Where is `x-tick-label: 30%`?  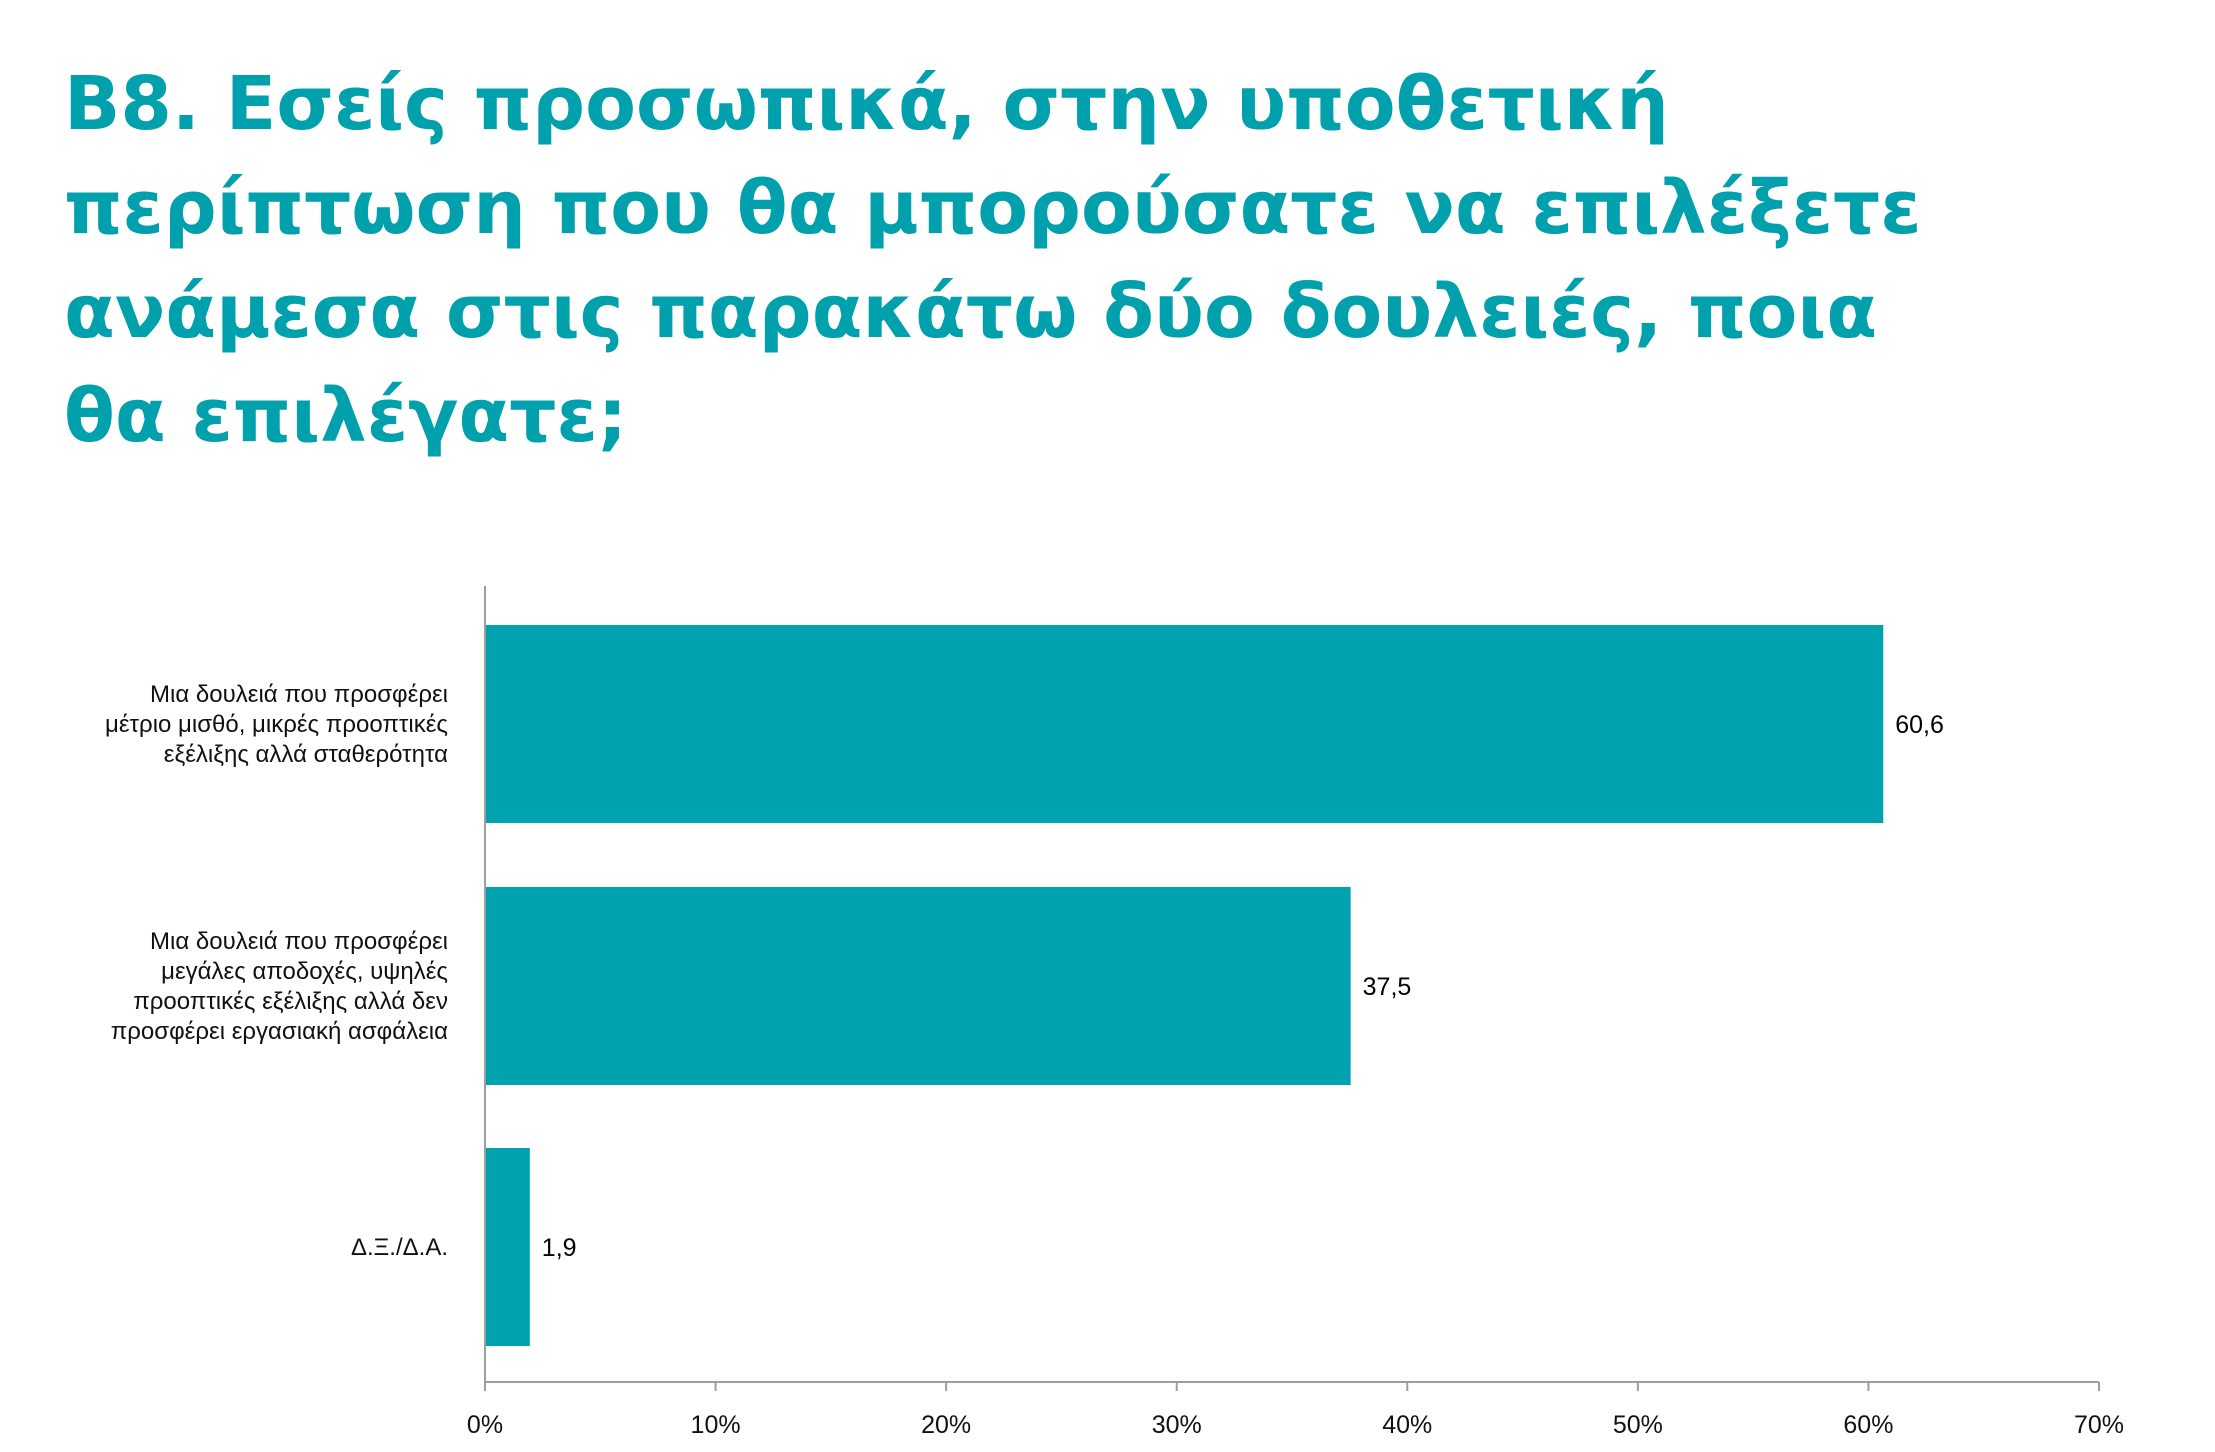 x-tick-label: 30% is located at coordinates (1177, 1425).